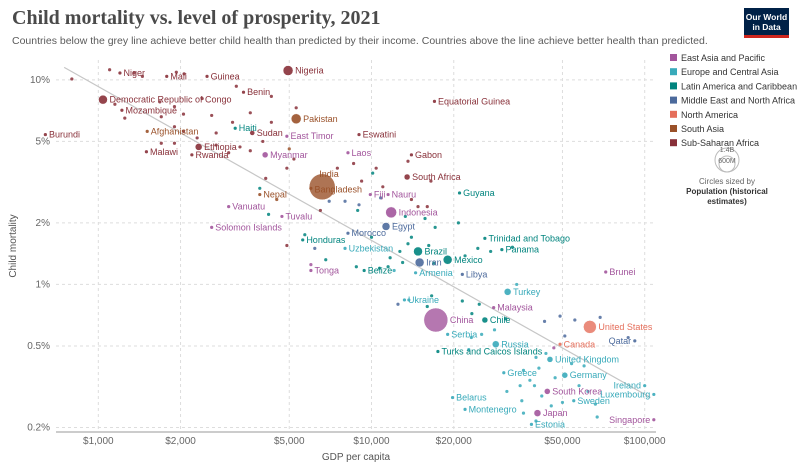 This screenshot has height=466, width=800. Describe the element at coordinates (485, 320) in the screenshot. I see `data-point-chile` at that location.